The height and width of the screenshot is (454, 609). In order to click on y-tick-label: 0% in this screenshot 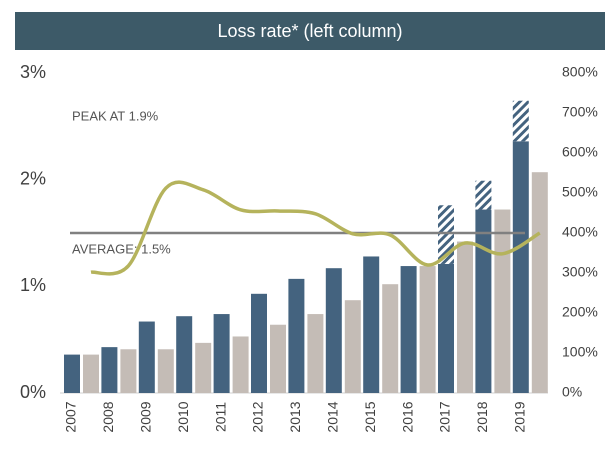, I will do `click(33, 392)`.